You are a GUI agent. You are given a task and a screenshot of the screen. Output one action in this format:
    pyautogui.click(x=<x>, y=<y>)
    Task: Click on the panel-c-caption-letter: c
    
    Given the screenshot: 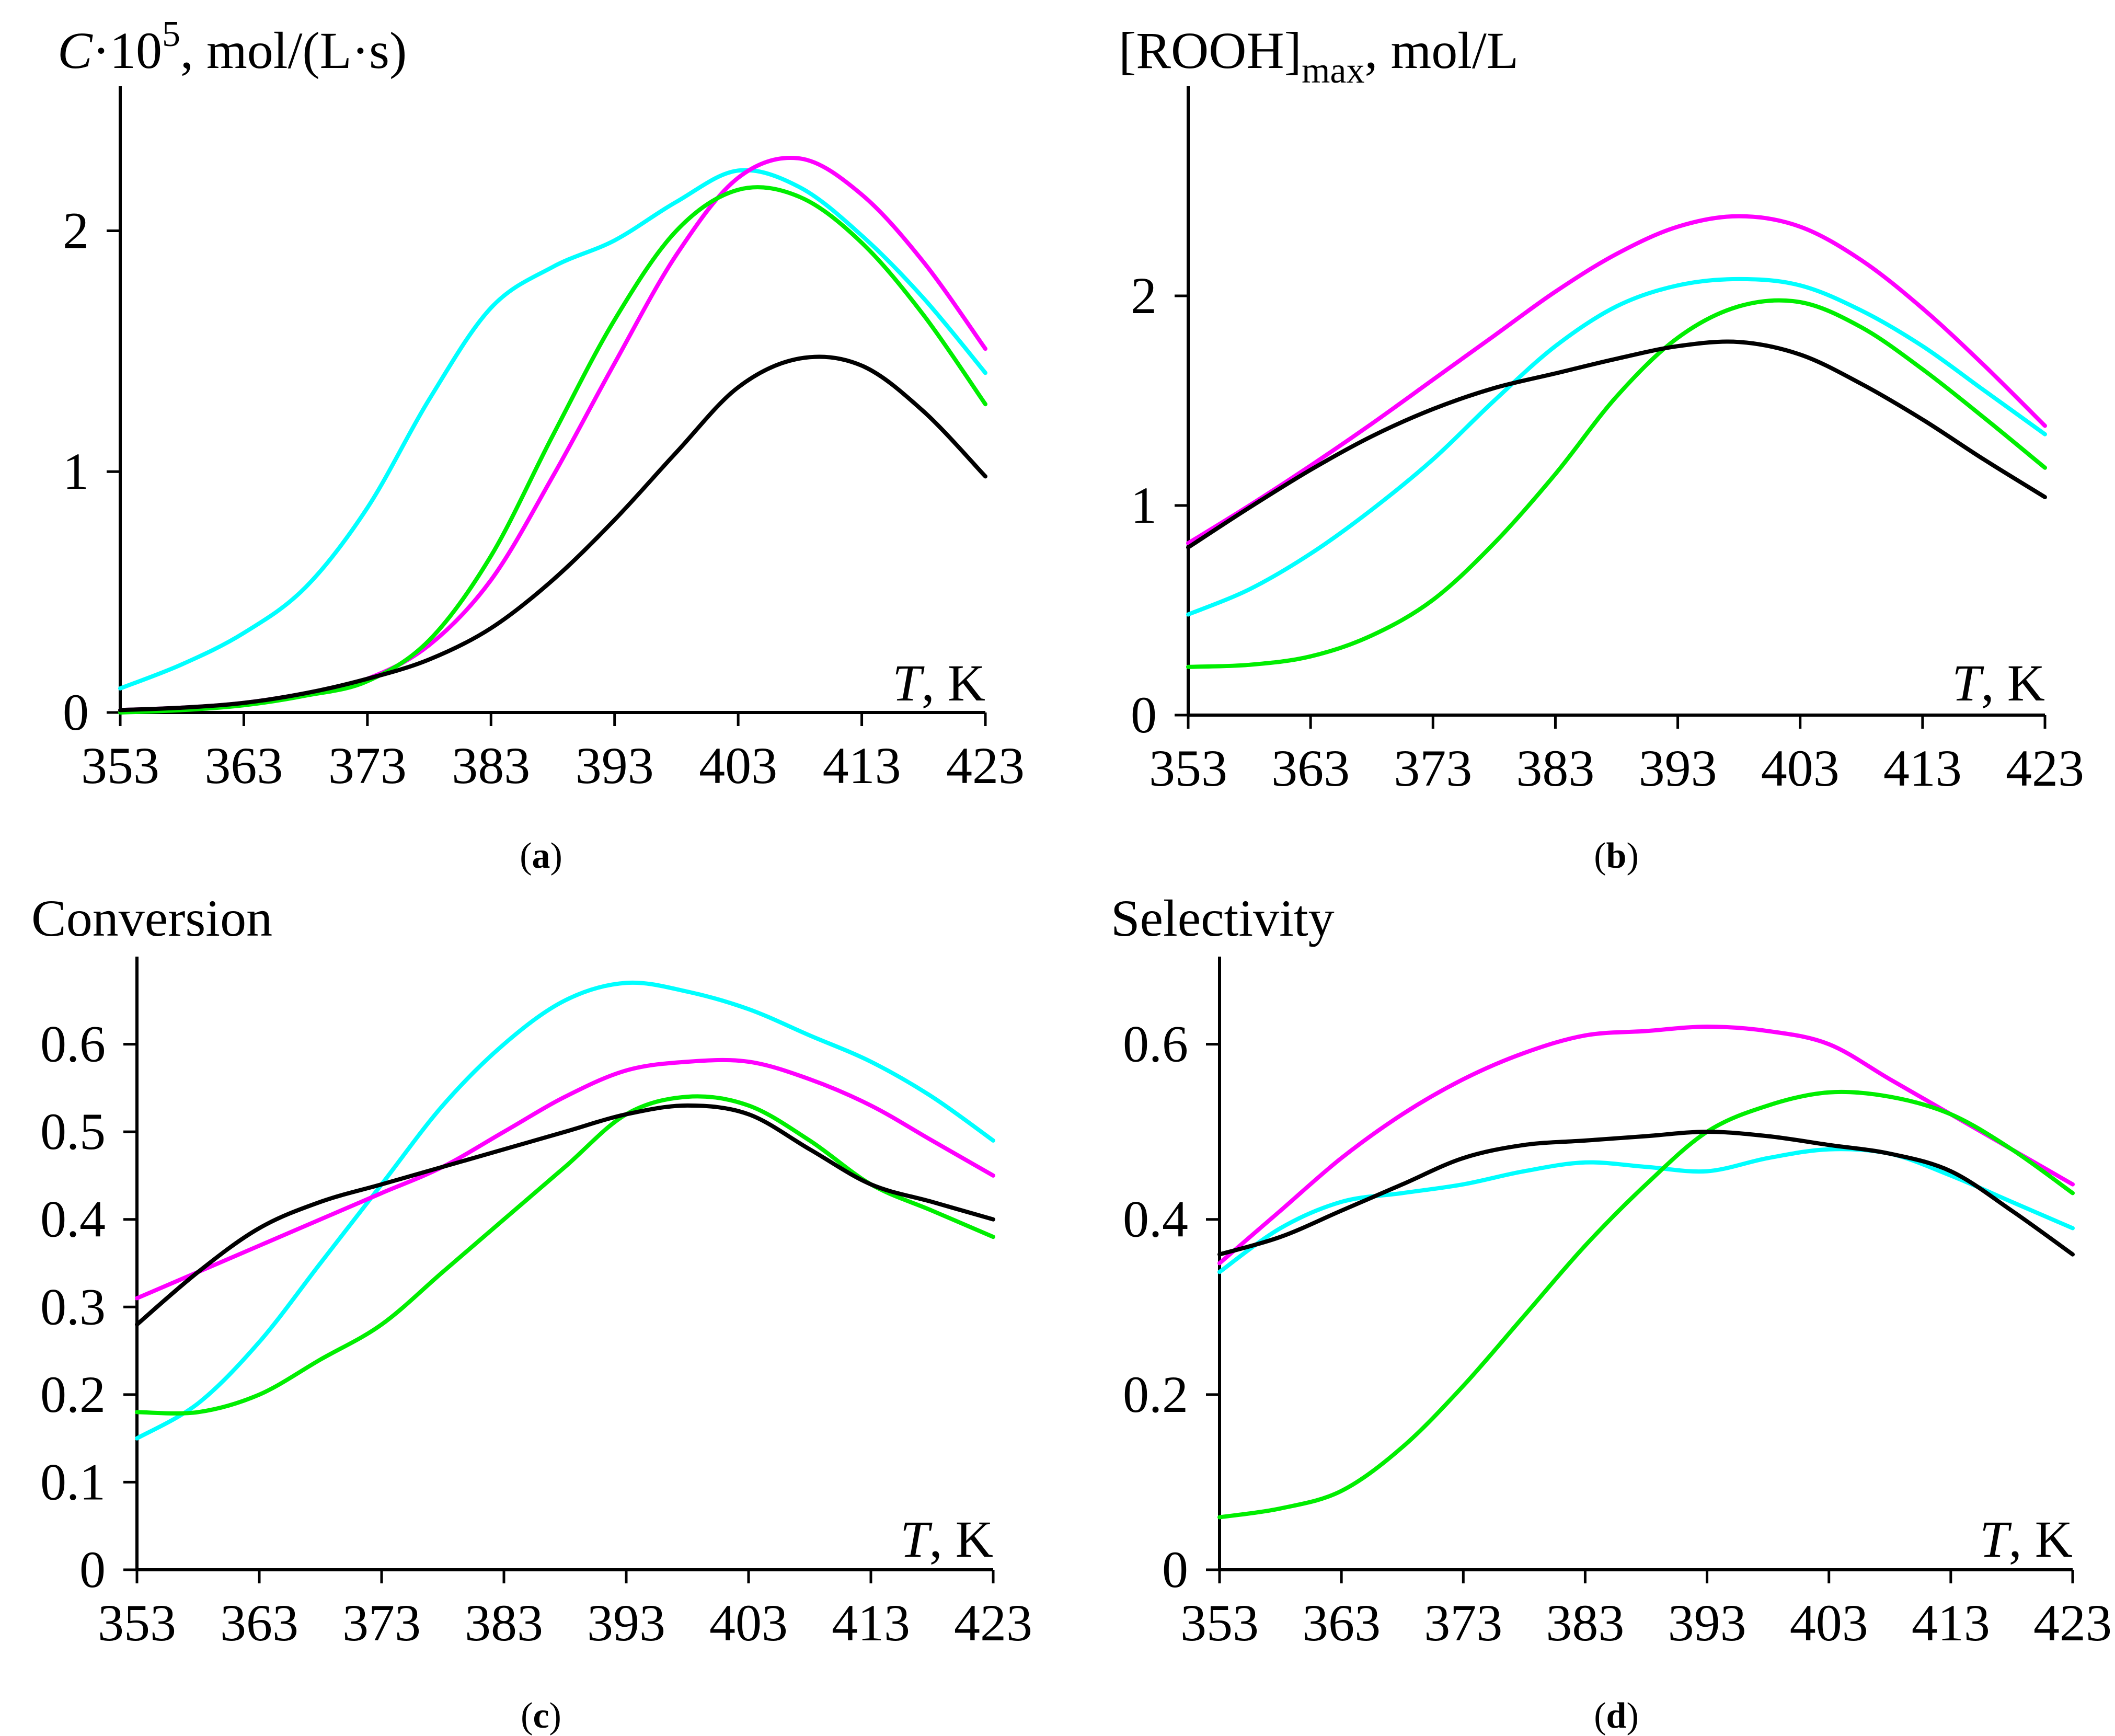 What is the action you would take?
    pyautogui.click(x=541, y=1716)
    